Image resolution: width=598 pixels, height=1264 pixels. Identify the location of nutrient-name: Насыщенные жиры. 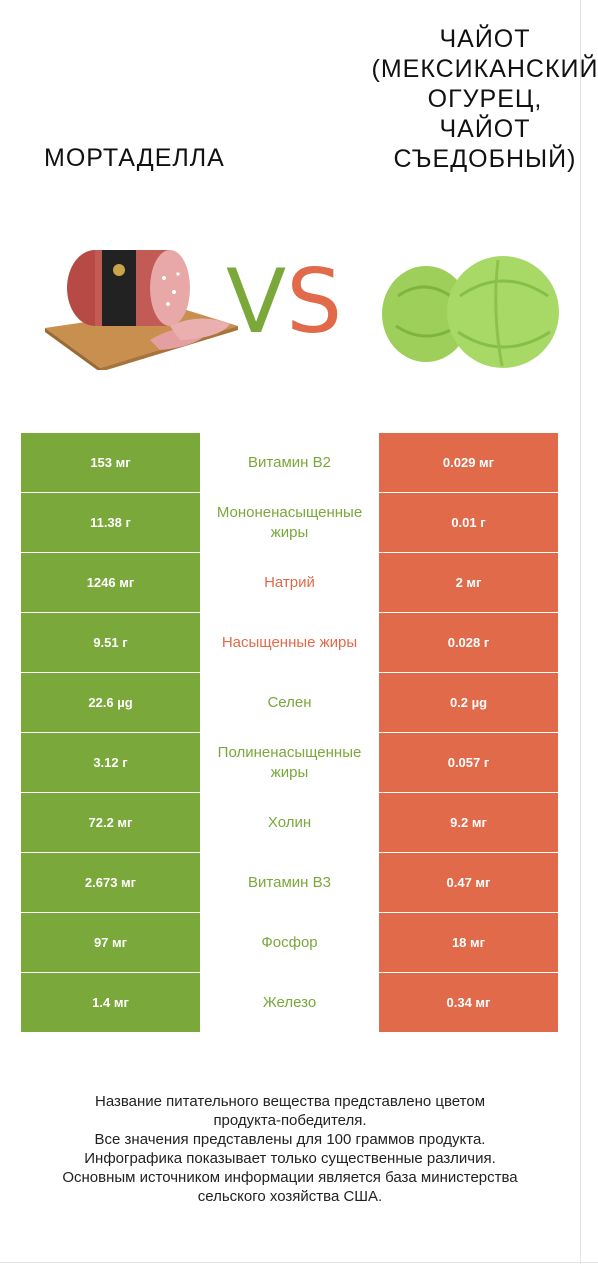
(289, 642).